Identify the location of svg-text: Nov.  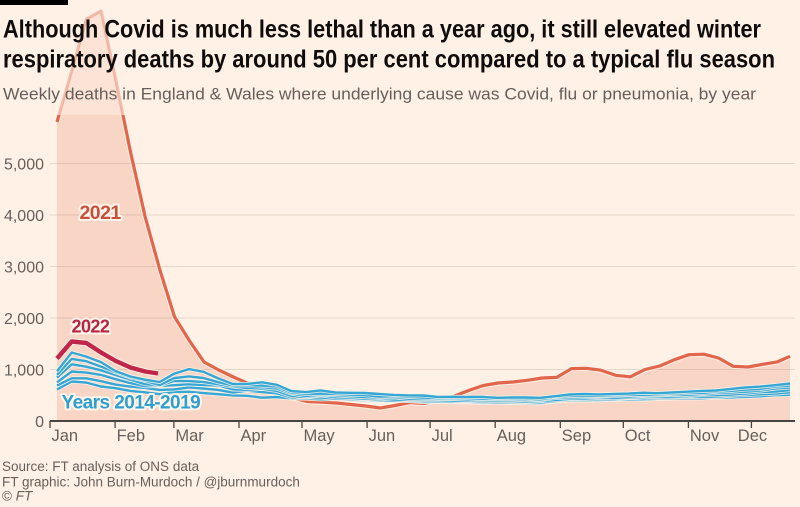
(705, 436).